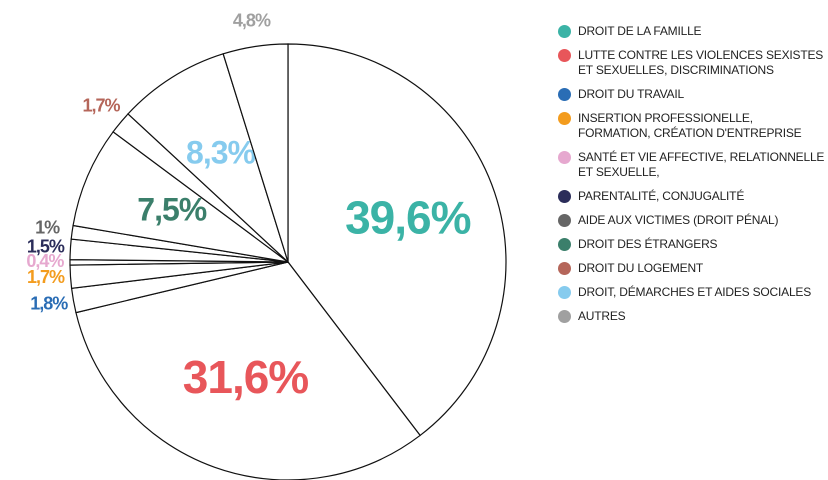  I want to click on legend-item: DROIT DE LA FAMILLE, so click(692, 31).